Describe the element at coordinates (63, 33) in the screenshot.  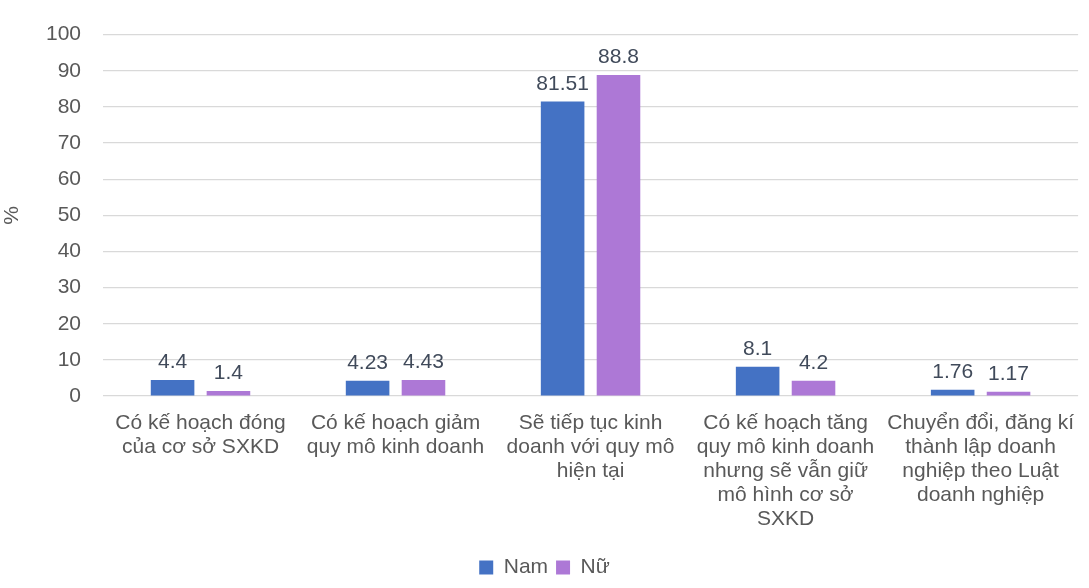
I see `y-tick-label: 100` at that location.